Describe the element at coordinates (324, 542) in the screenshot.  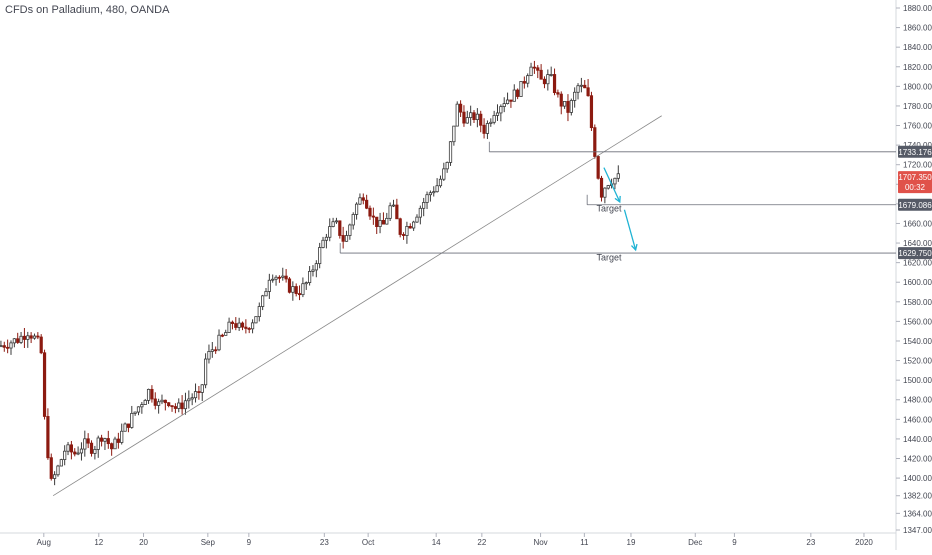
I see `x-tick-label: 23` at that location.